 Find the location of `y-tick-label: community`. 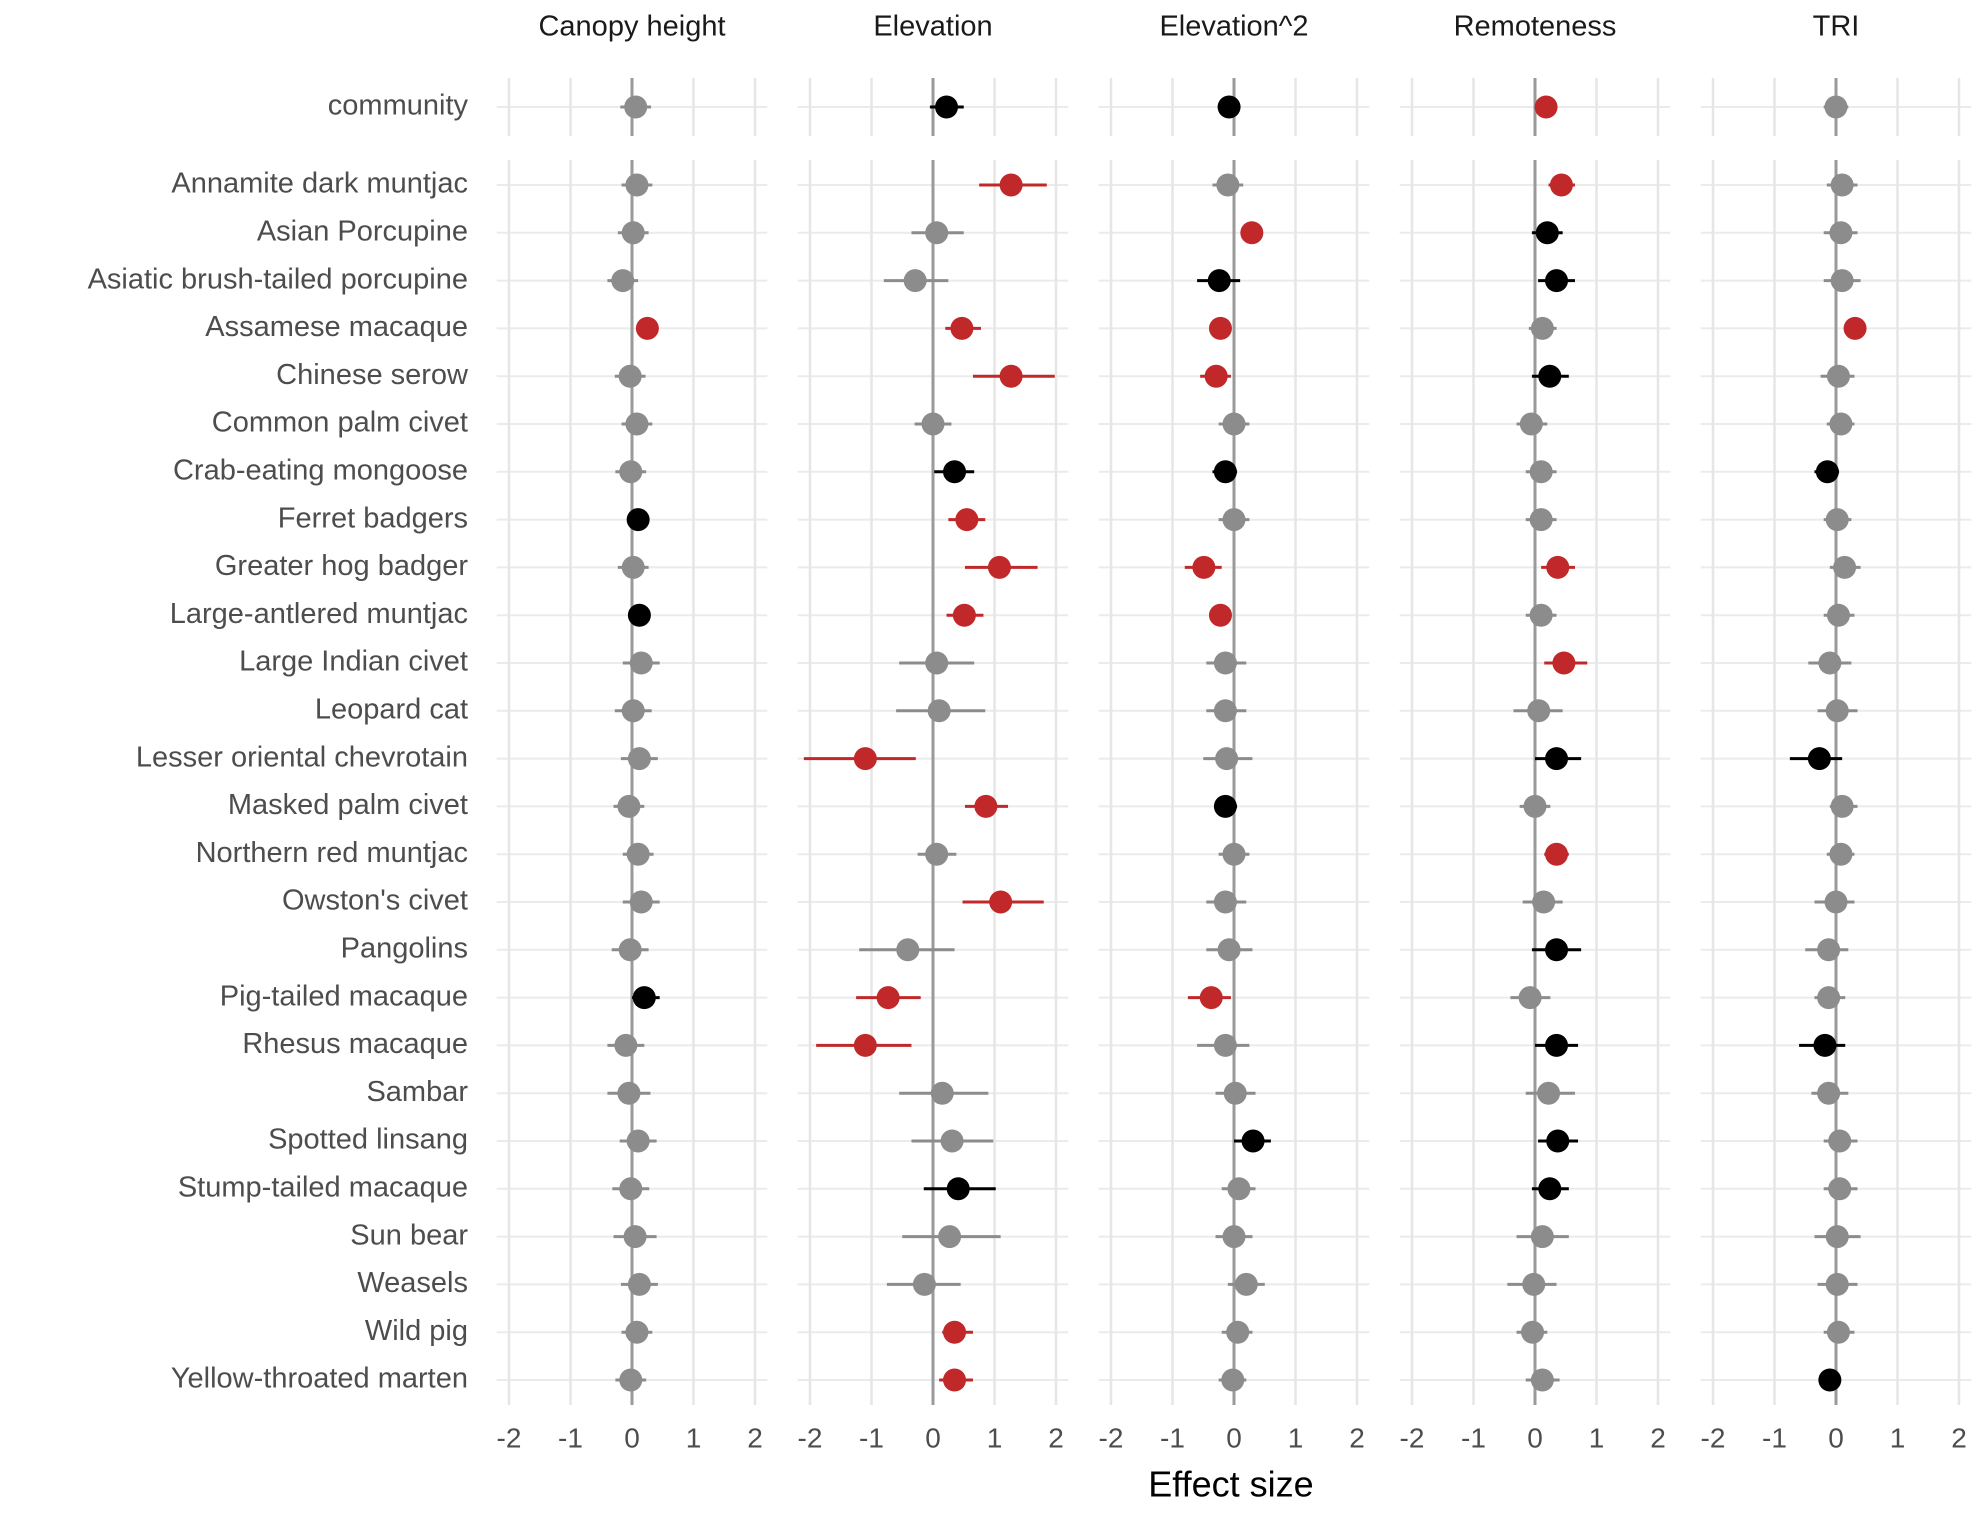

y-tick-label: community is located at coordinates (398, 106).